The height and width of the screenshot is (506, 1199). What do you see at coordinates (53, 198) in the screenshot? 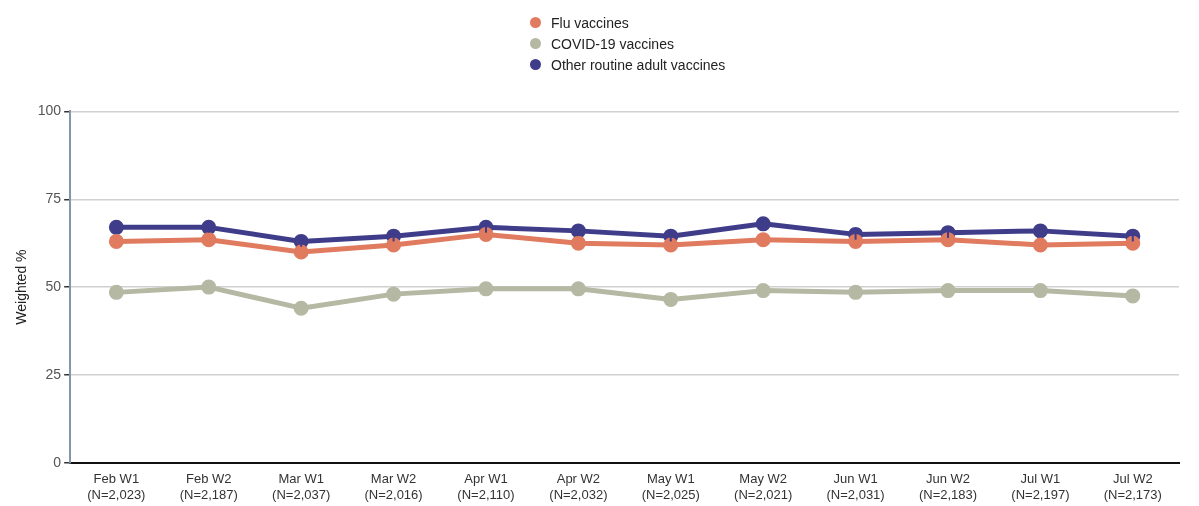
I see `y-tick-label: 75` at bounding box center [53, 198].